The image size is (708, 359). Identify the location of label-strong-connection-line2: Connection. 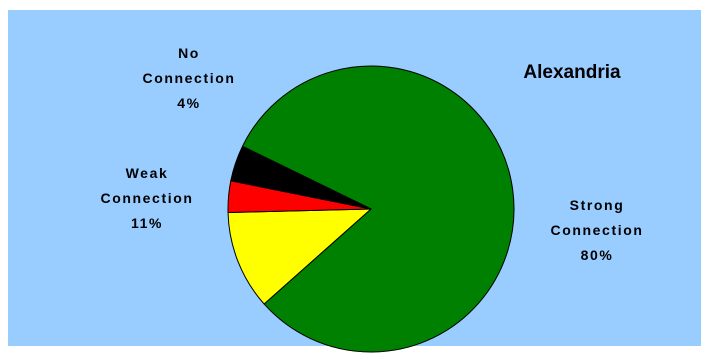
(597, 230).